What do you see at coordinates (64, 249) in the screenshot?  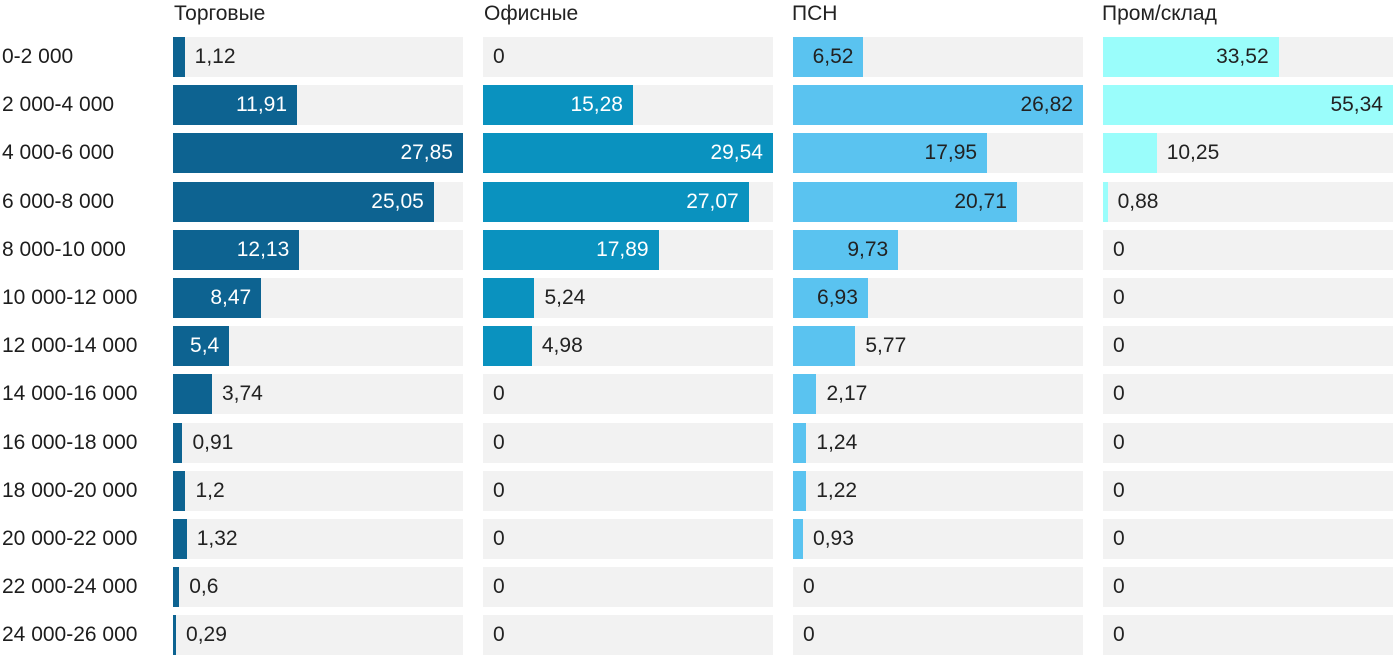 I see `row-label: 8 000-10 000` at bounding box center [64, 249].